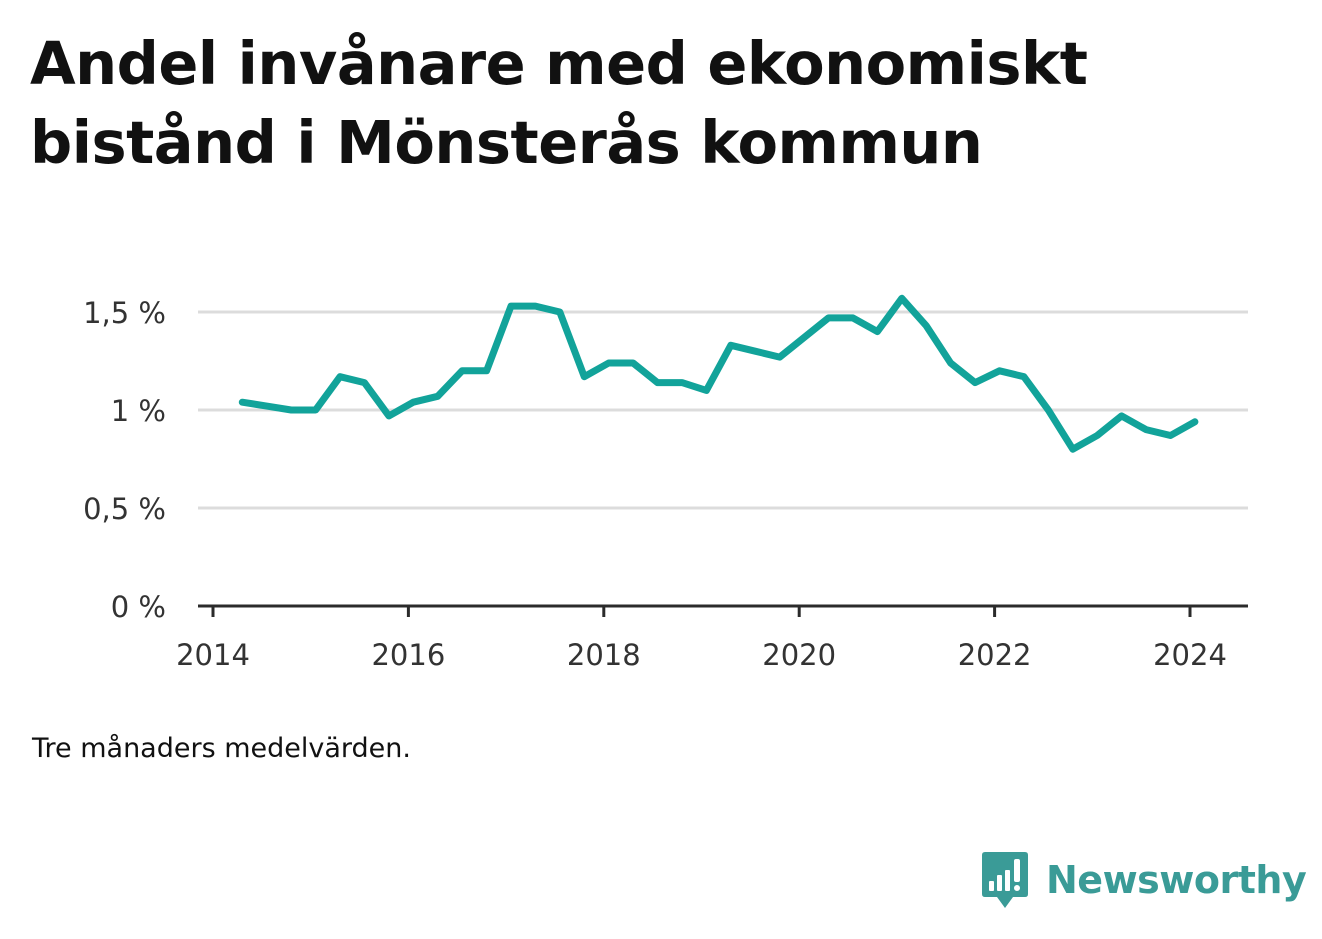 This screenshot has height=939, width=1322. Describe the element at coordinates (1005, 880) in the screenshot. I see `newsworthy-logo-icon` at that location.